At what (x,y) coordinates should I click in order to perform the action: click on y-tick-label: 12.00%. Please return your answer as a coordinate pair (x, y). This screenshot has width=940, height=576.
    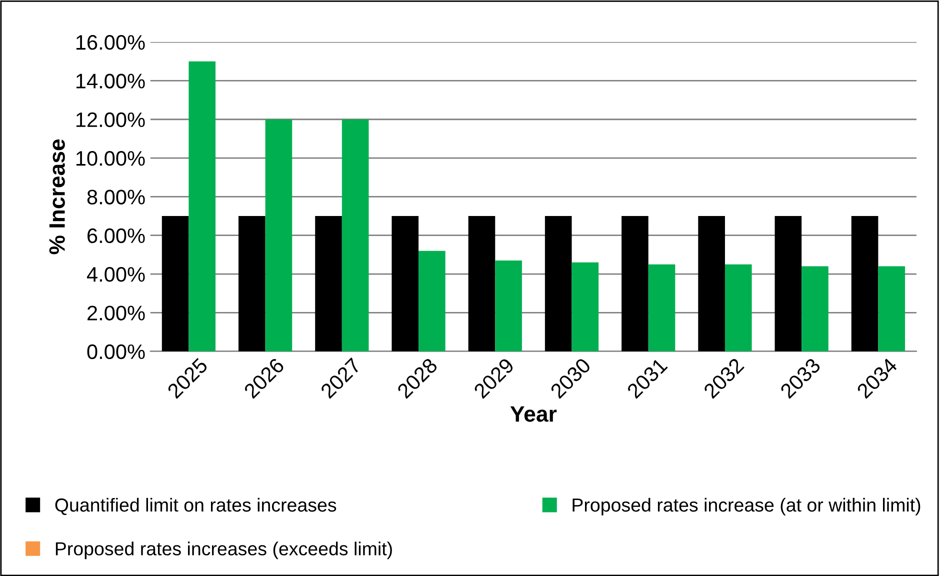
    Looking at the image, I should click on (110, 120).